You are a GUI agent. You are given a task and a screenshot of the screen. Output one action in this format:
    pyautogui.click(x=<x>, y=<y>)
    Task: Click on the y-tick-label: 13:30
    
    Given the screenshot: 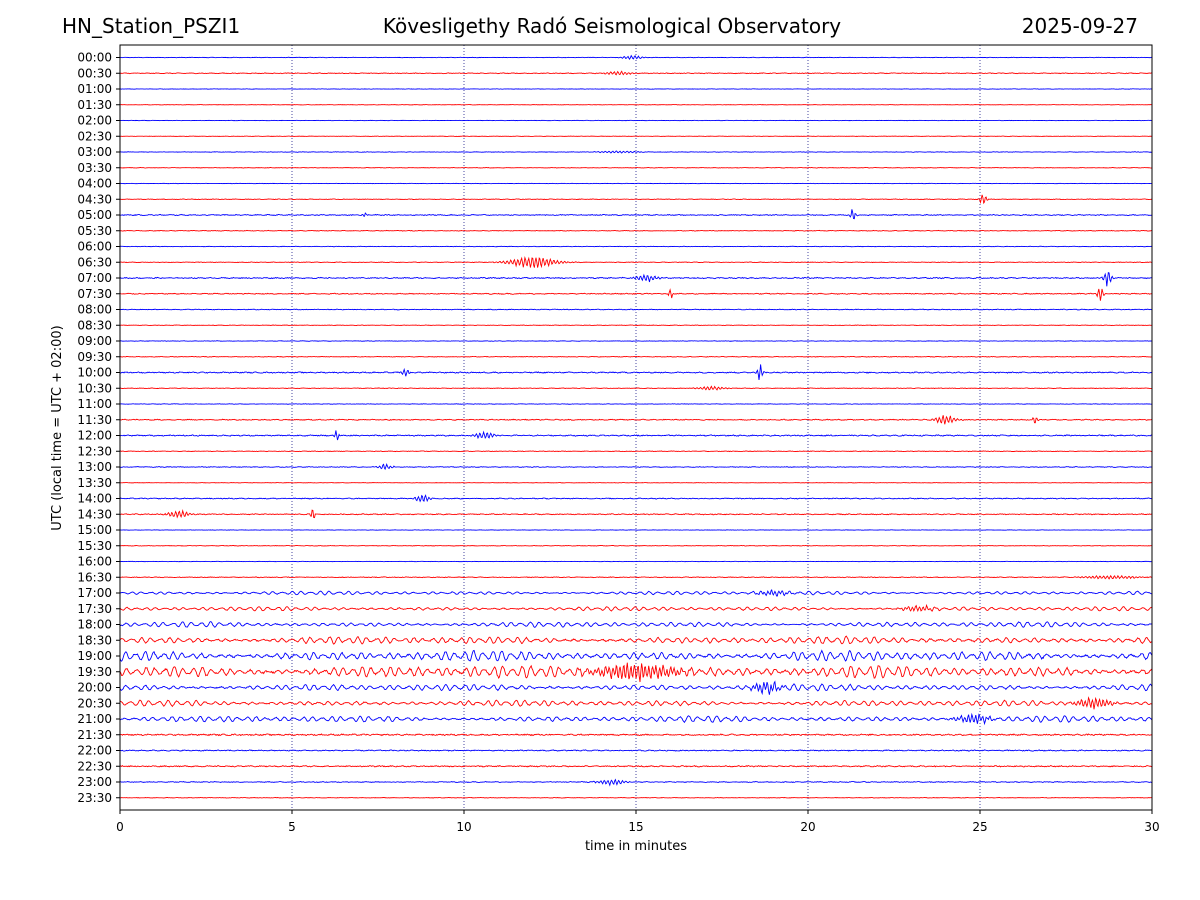 What is the action you would take?
    pyautogui.click(x=94, y=483)
    